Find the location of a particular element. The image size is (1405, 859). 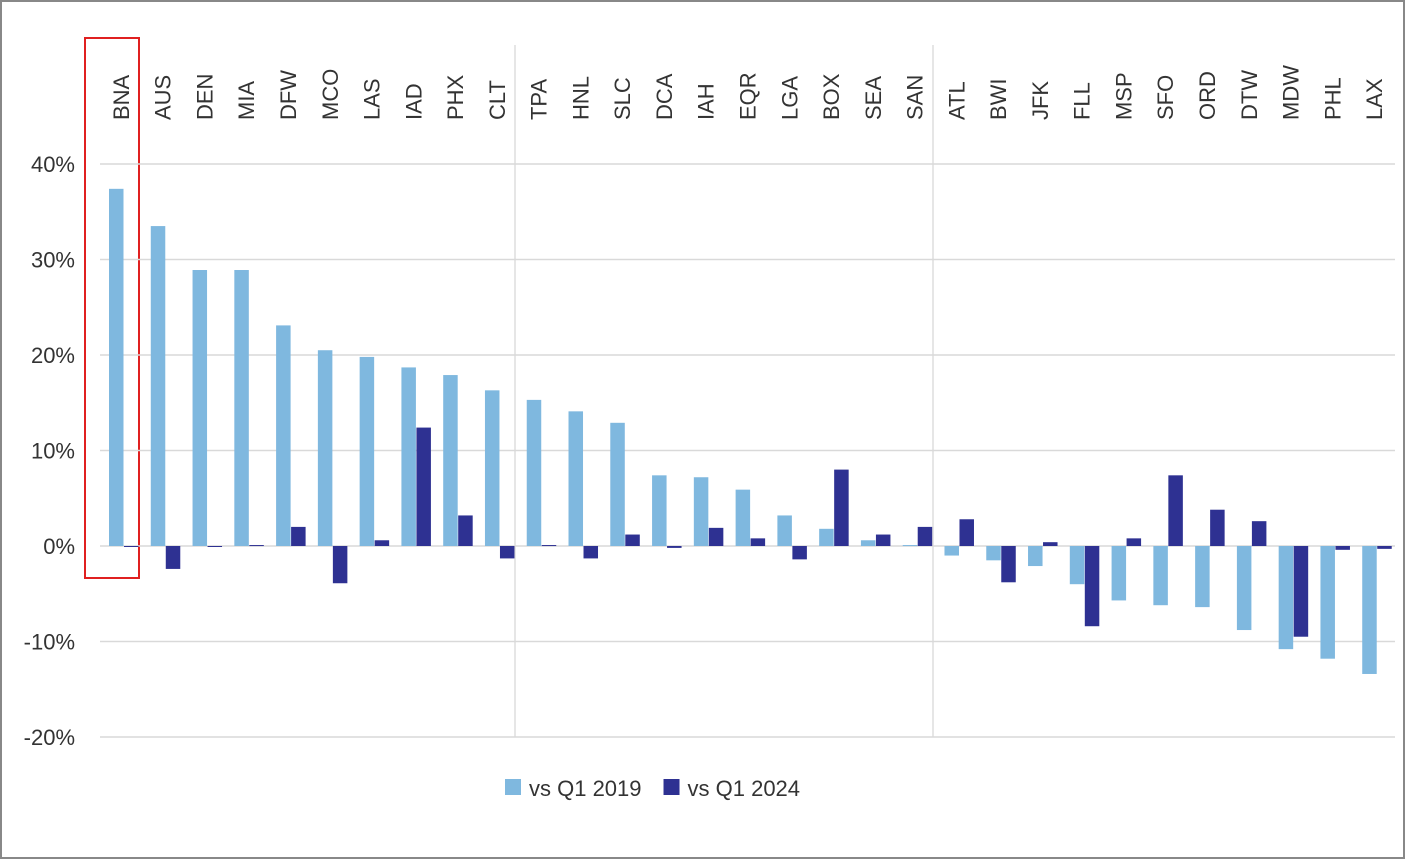

x-tick-label: TPA is located at coordinates (539, 99).